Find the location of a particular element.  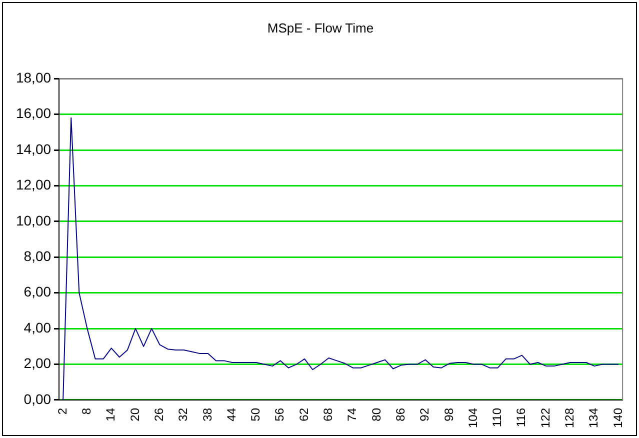

y-tick-label: 10,00 is located at coordinates (34, 220).